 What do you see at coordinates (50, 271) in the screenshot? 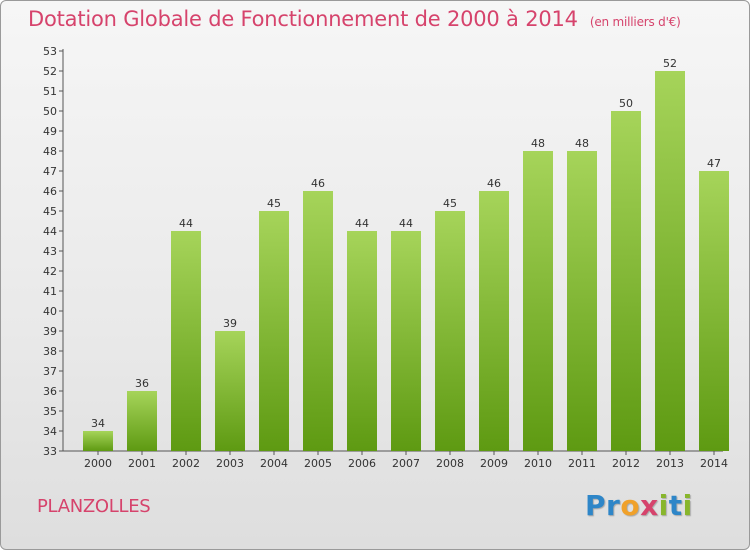
I see `y-tick-label: 42` at bounding box center [50, 271].